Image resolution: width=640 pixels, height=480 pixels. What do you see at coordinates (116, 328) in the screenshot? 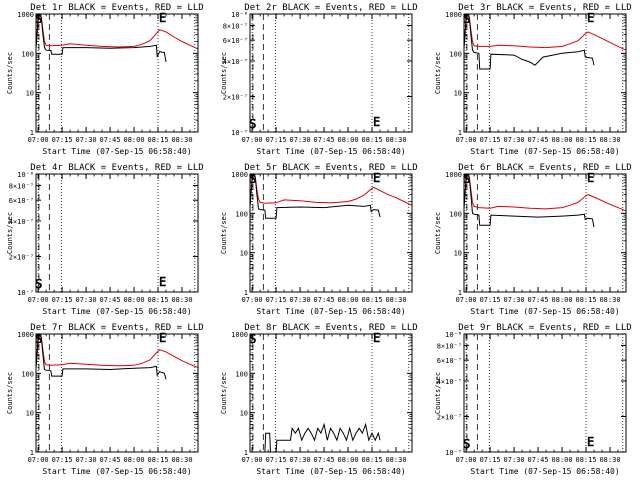
I see `chart-title: Det 7r BLACK = Events, RED = LLD` at bounding box center [116, 328].